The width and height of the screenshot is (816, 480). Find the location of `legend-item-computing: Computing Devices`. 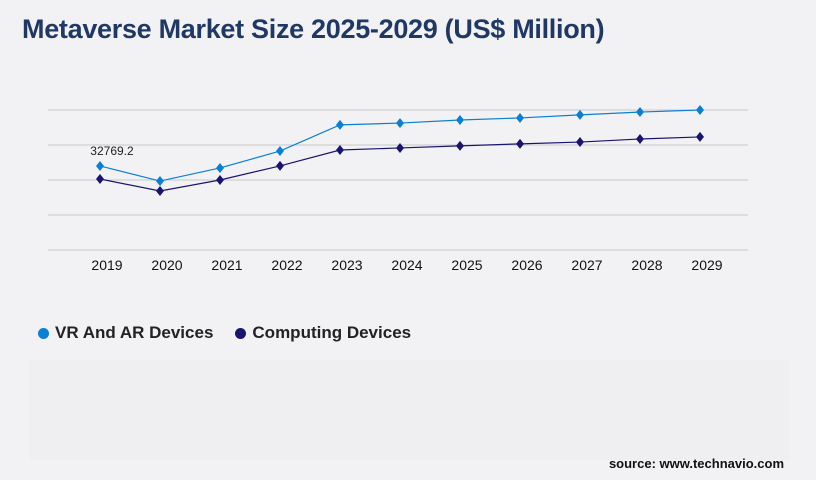

legend-item-computing: Computing Devices is located at coordinates (323, 333).